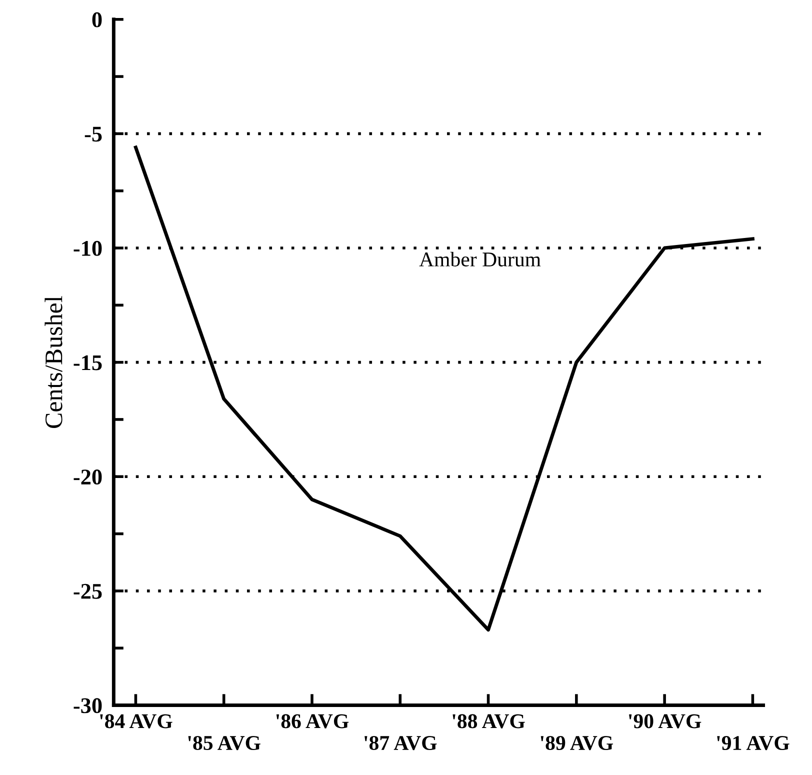 The image size is (812, 775). What do you see at coordinates (665, 721) in the screenshot?
I see `x-tick-label: '90 AVG` at bounding box center [665, 721].